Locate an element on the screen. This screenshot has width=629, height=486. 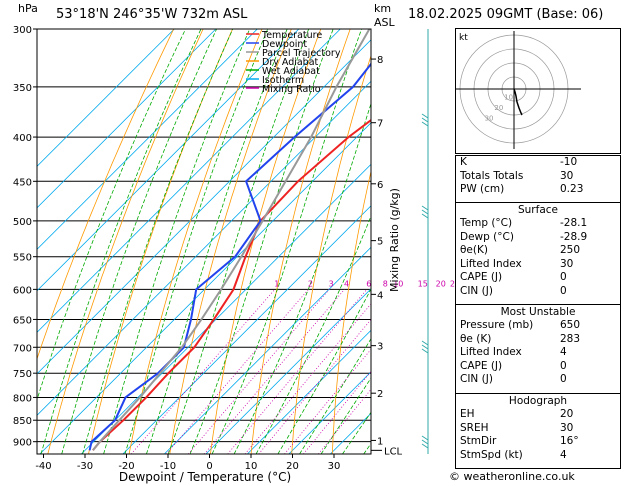
temperature-tick-label: 20 is located at coordinates (292, 466).